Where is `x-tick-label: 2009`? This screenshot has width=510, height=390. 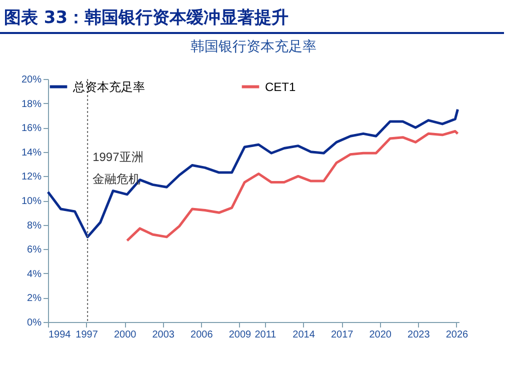 x-tick-label: 2009 is located at coordinates (240, 335).